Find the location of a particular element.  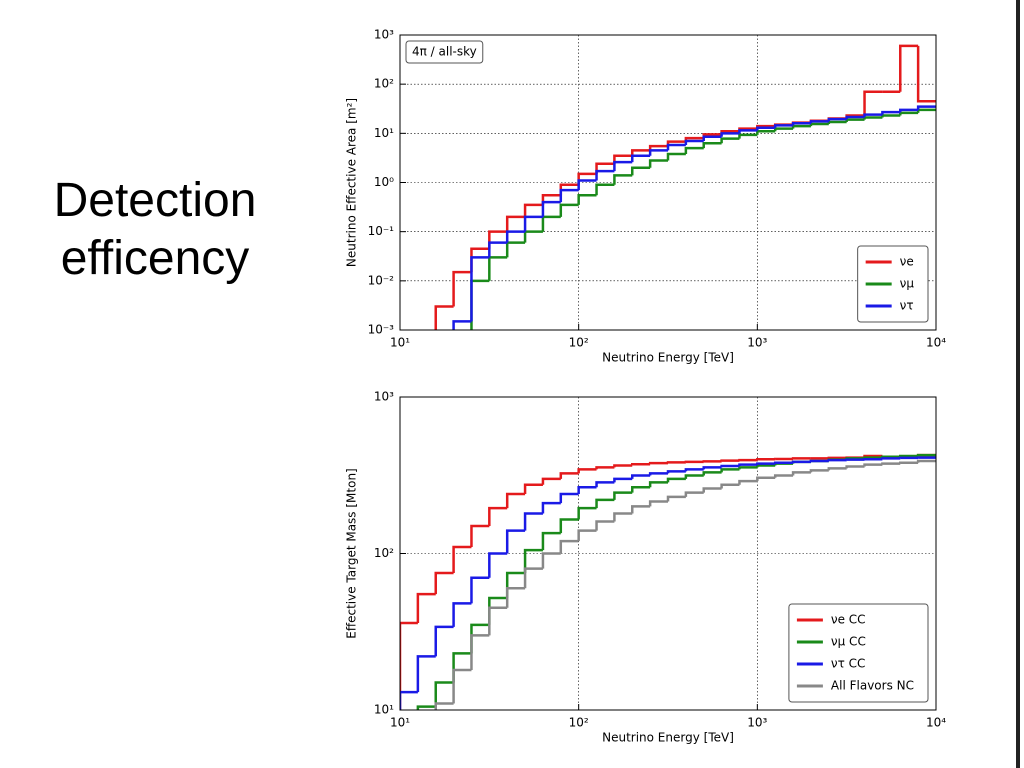

y-tick-label: 10⁻³ is located at coordinates (381, 330).